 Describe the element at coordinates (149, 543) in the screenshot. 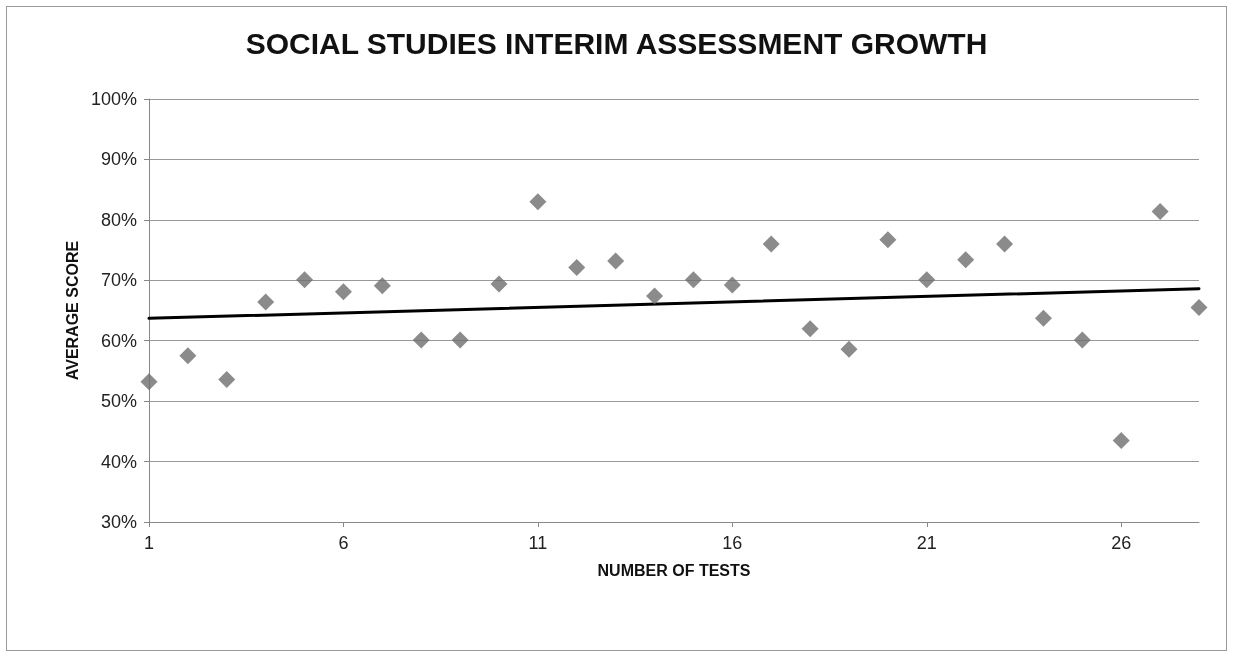

I see `x-tick-label: 1` at that location.